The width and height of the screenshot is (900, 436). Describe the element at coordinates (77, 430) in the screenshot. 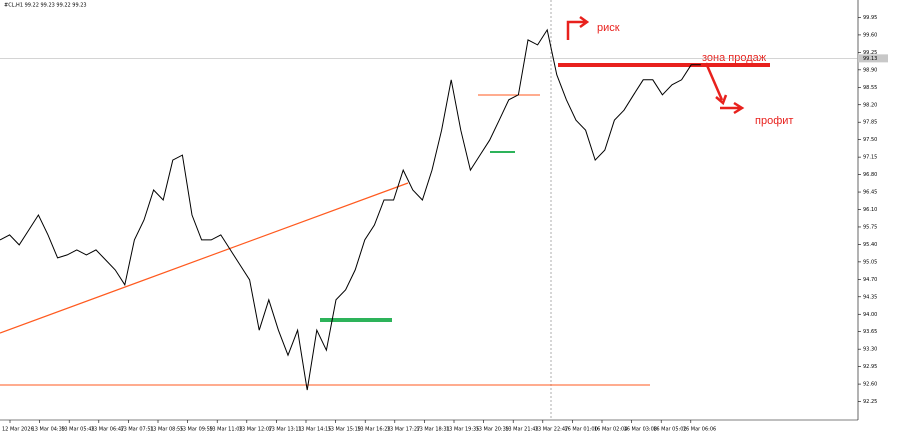

I see `x-tick-label: 13 Mar 05:43` at that location.